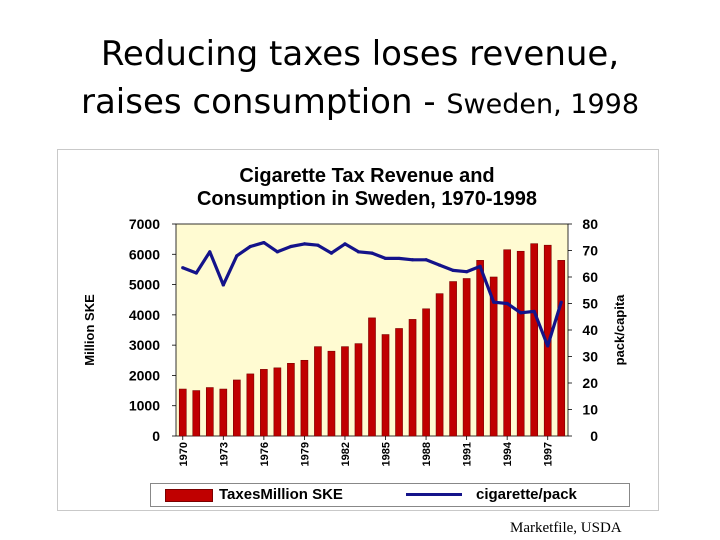 The height and width of the screenshot is (540, 720). I want to click on bar-1992, so click(480, 348).